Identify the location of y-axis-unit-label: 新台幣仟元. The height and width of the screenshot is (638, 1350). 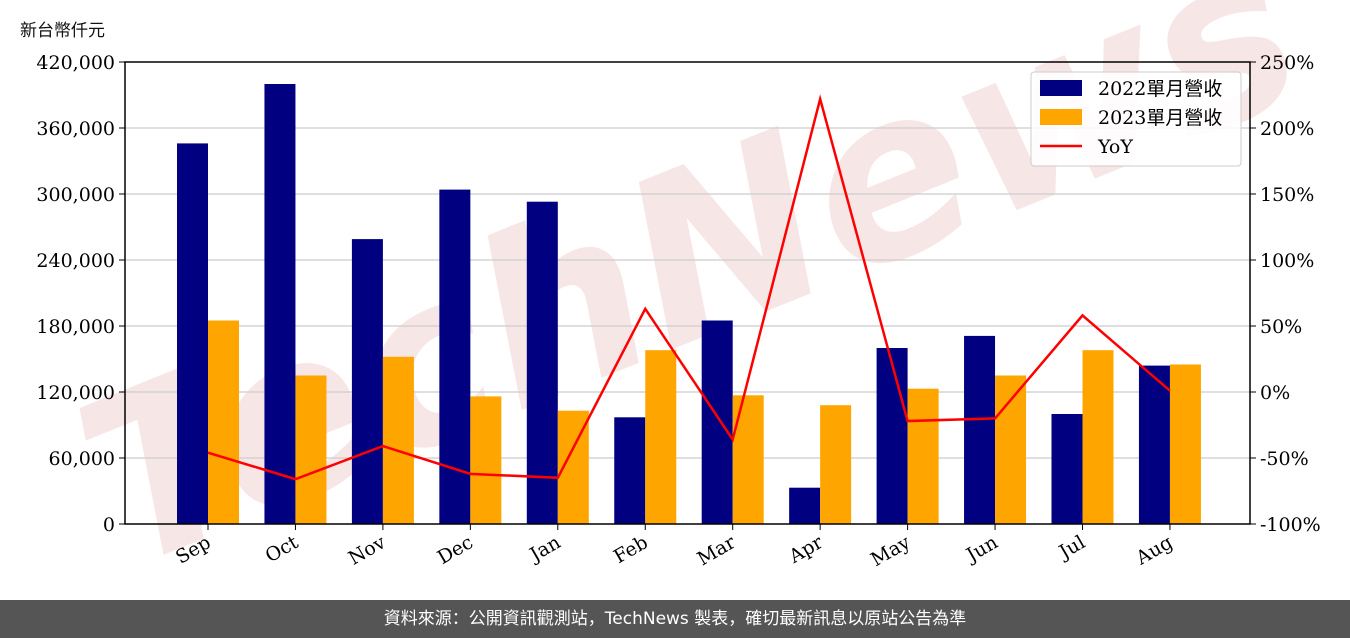
(62, 31).